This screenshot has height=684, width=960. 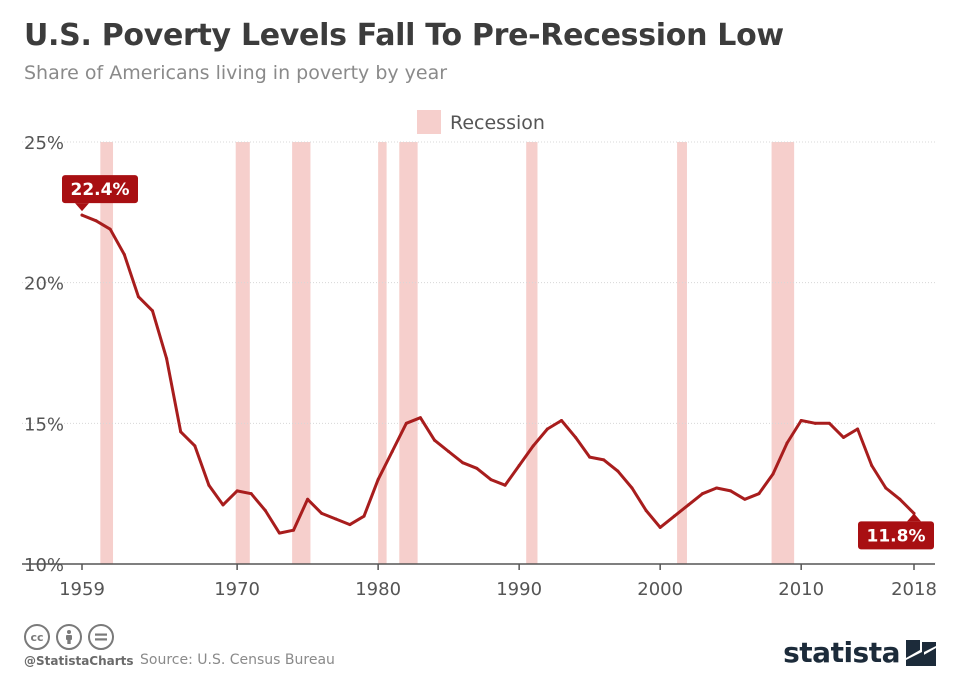 I want to click on statista-logo: statista, so click(x=859, y=652).